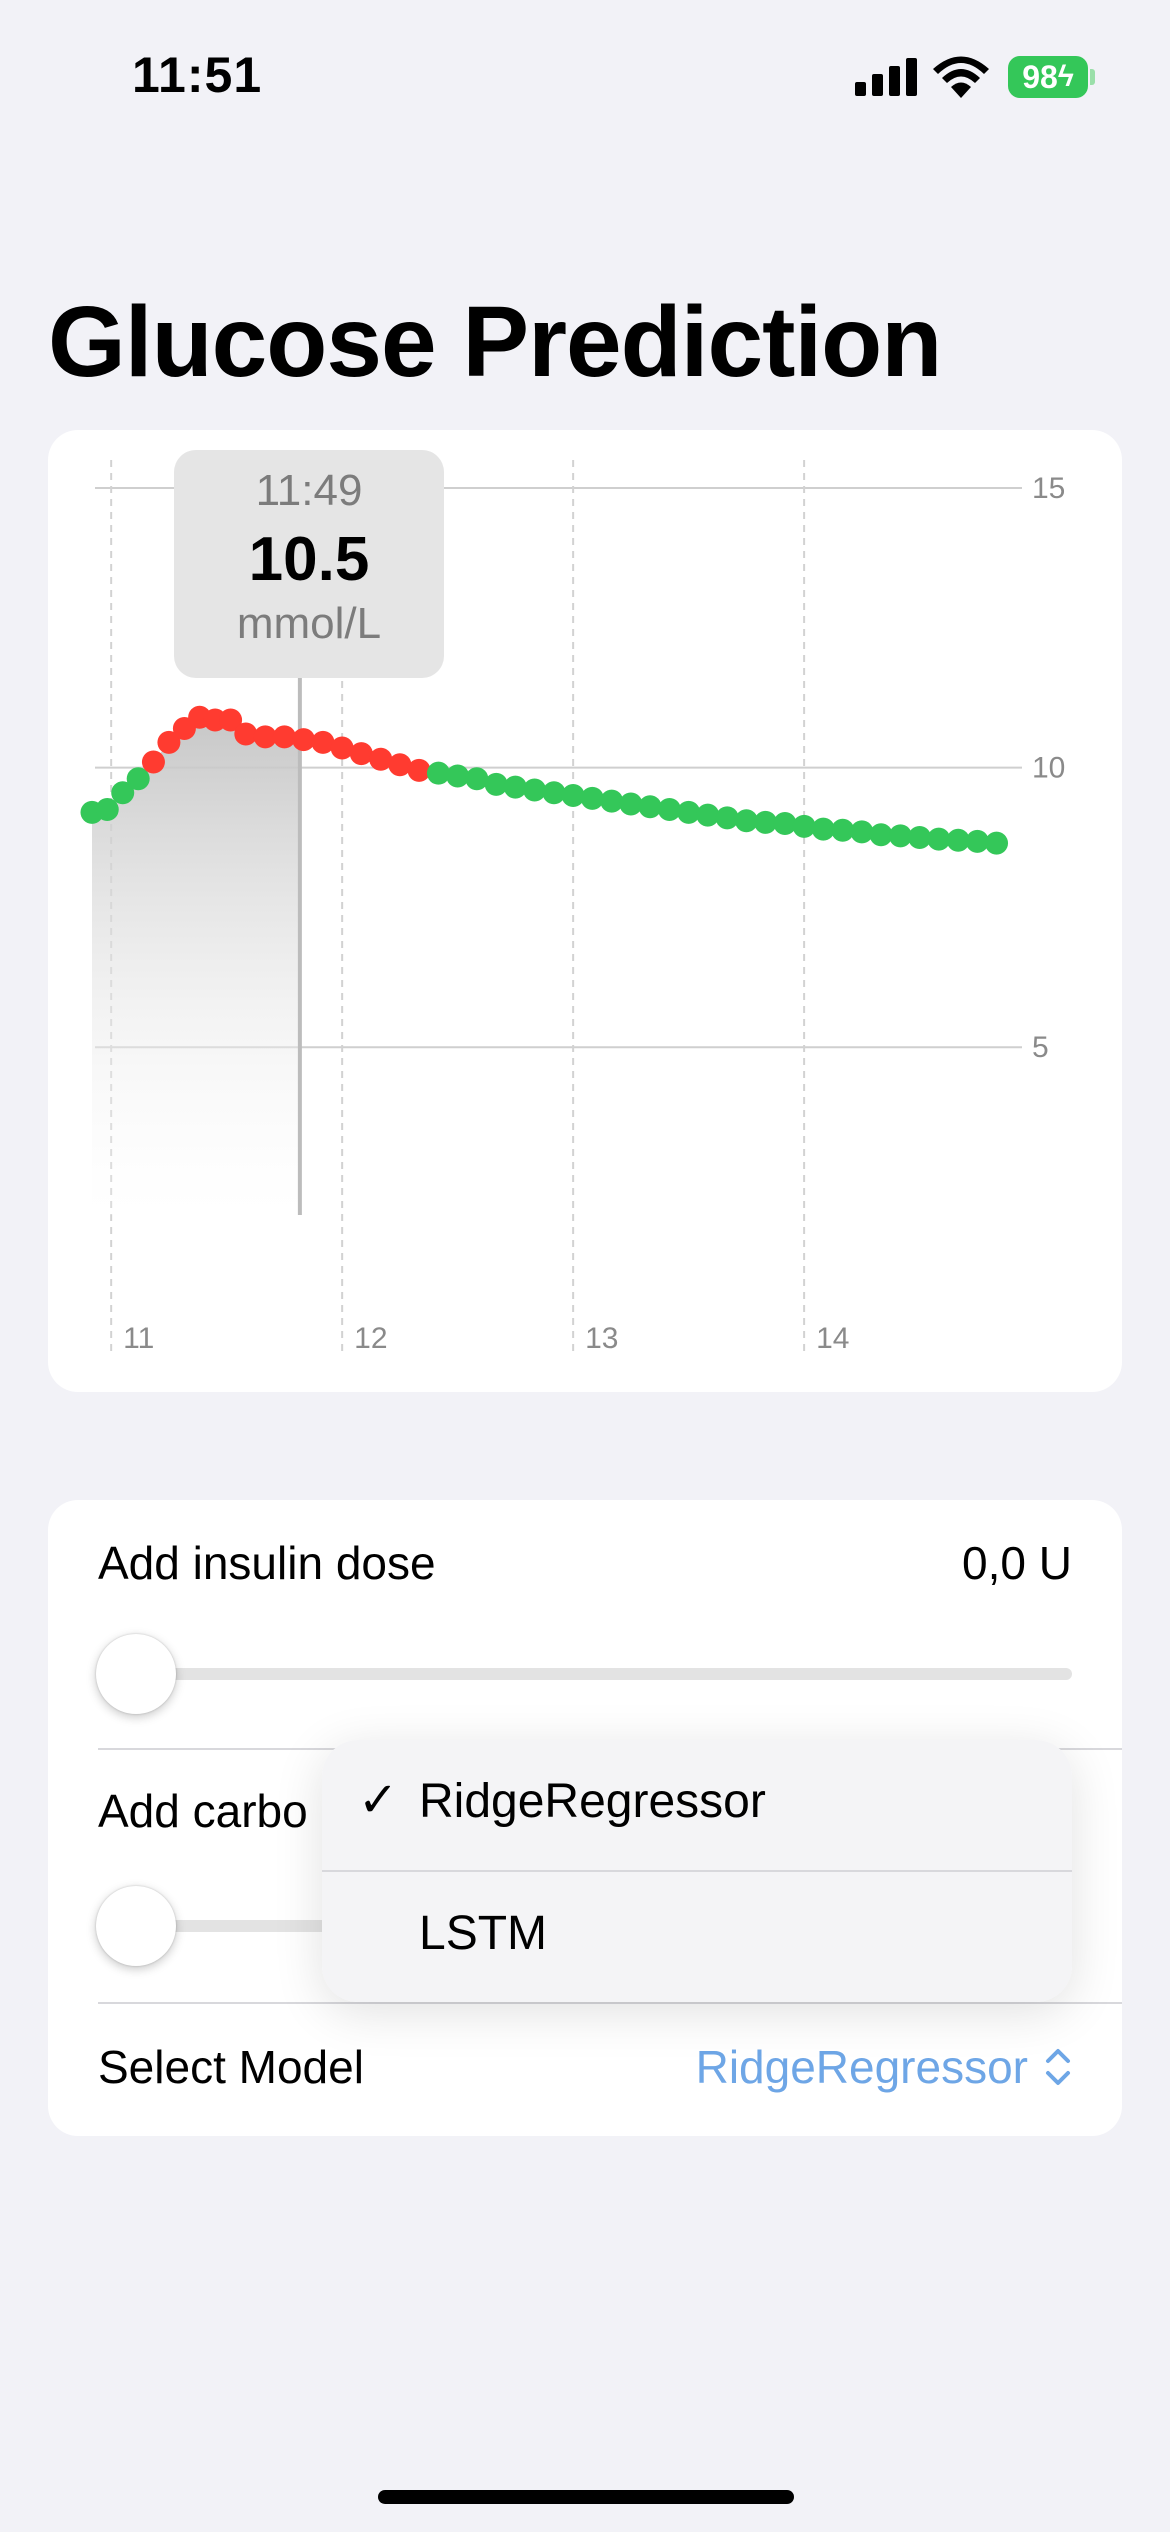  Describe the element at coordinates (832, 1338) in the screenshot. I see `x-tick-label: 14` at that location.